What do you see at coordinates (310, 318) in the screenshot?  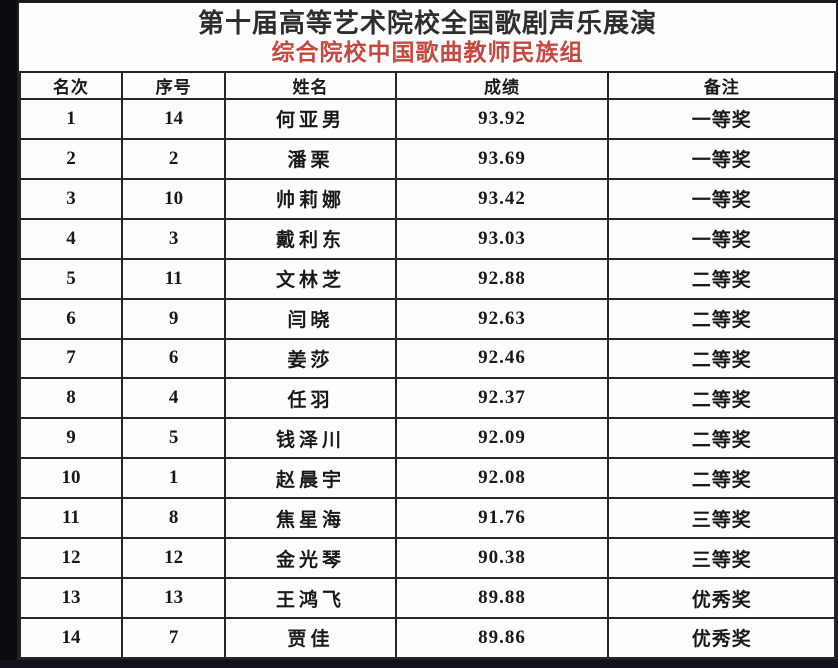 I see `name-cell: 闫晓` at bounding box center [310, 318].